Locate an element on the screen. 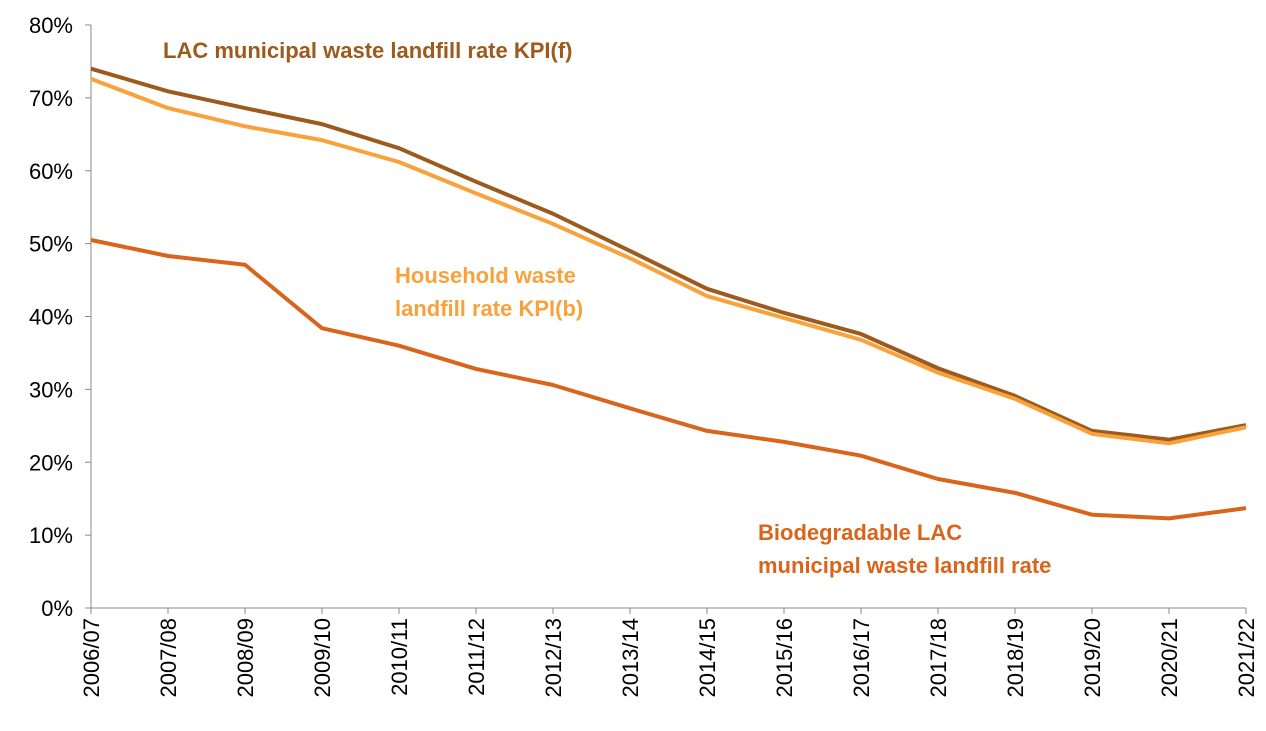  x-tick-label: 2008/09 is located at coordinates (245, 658).